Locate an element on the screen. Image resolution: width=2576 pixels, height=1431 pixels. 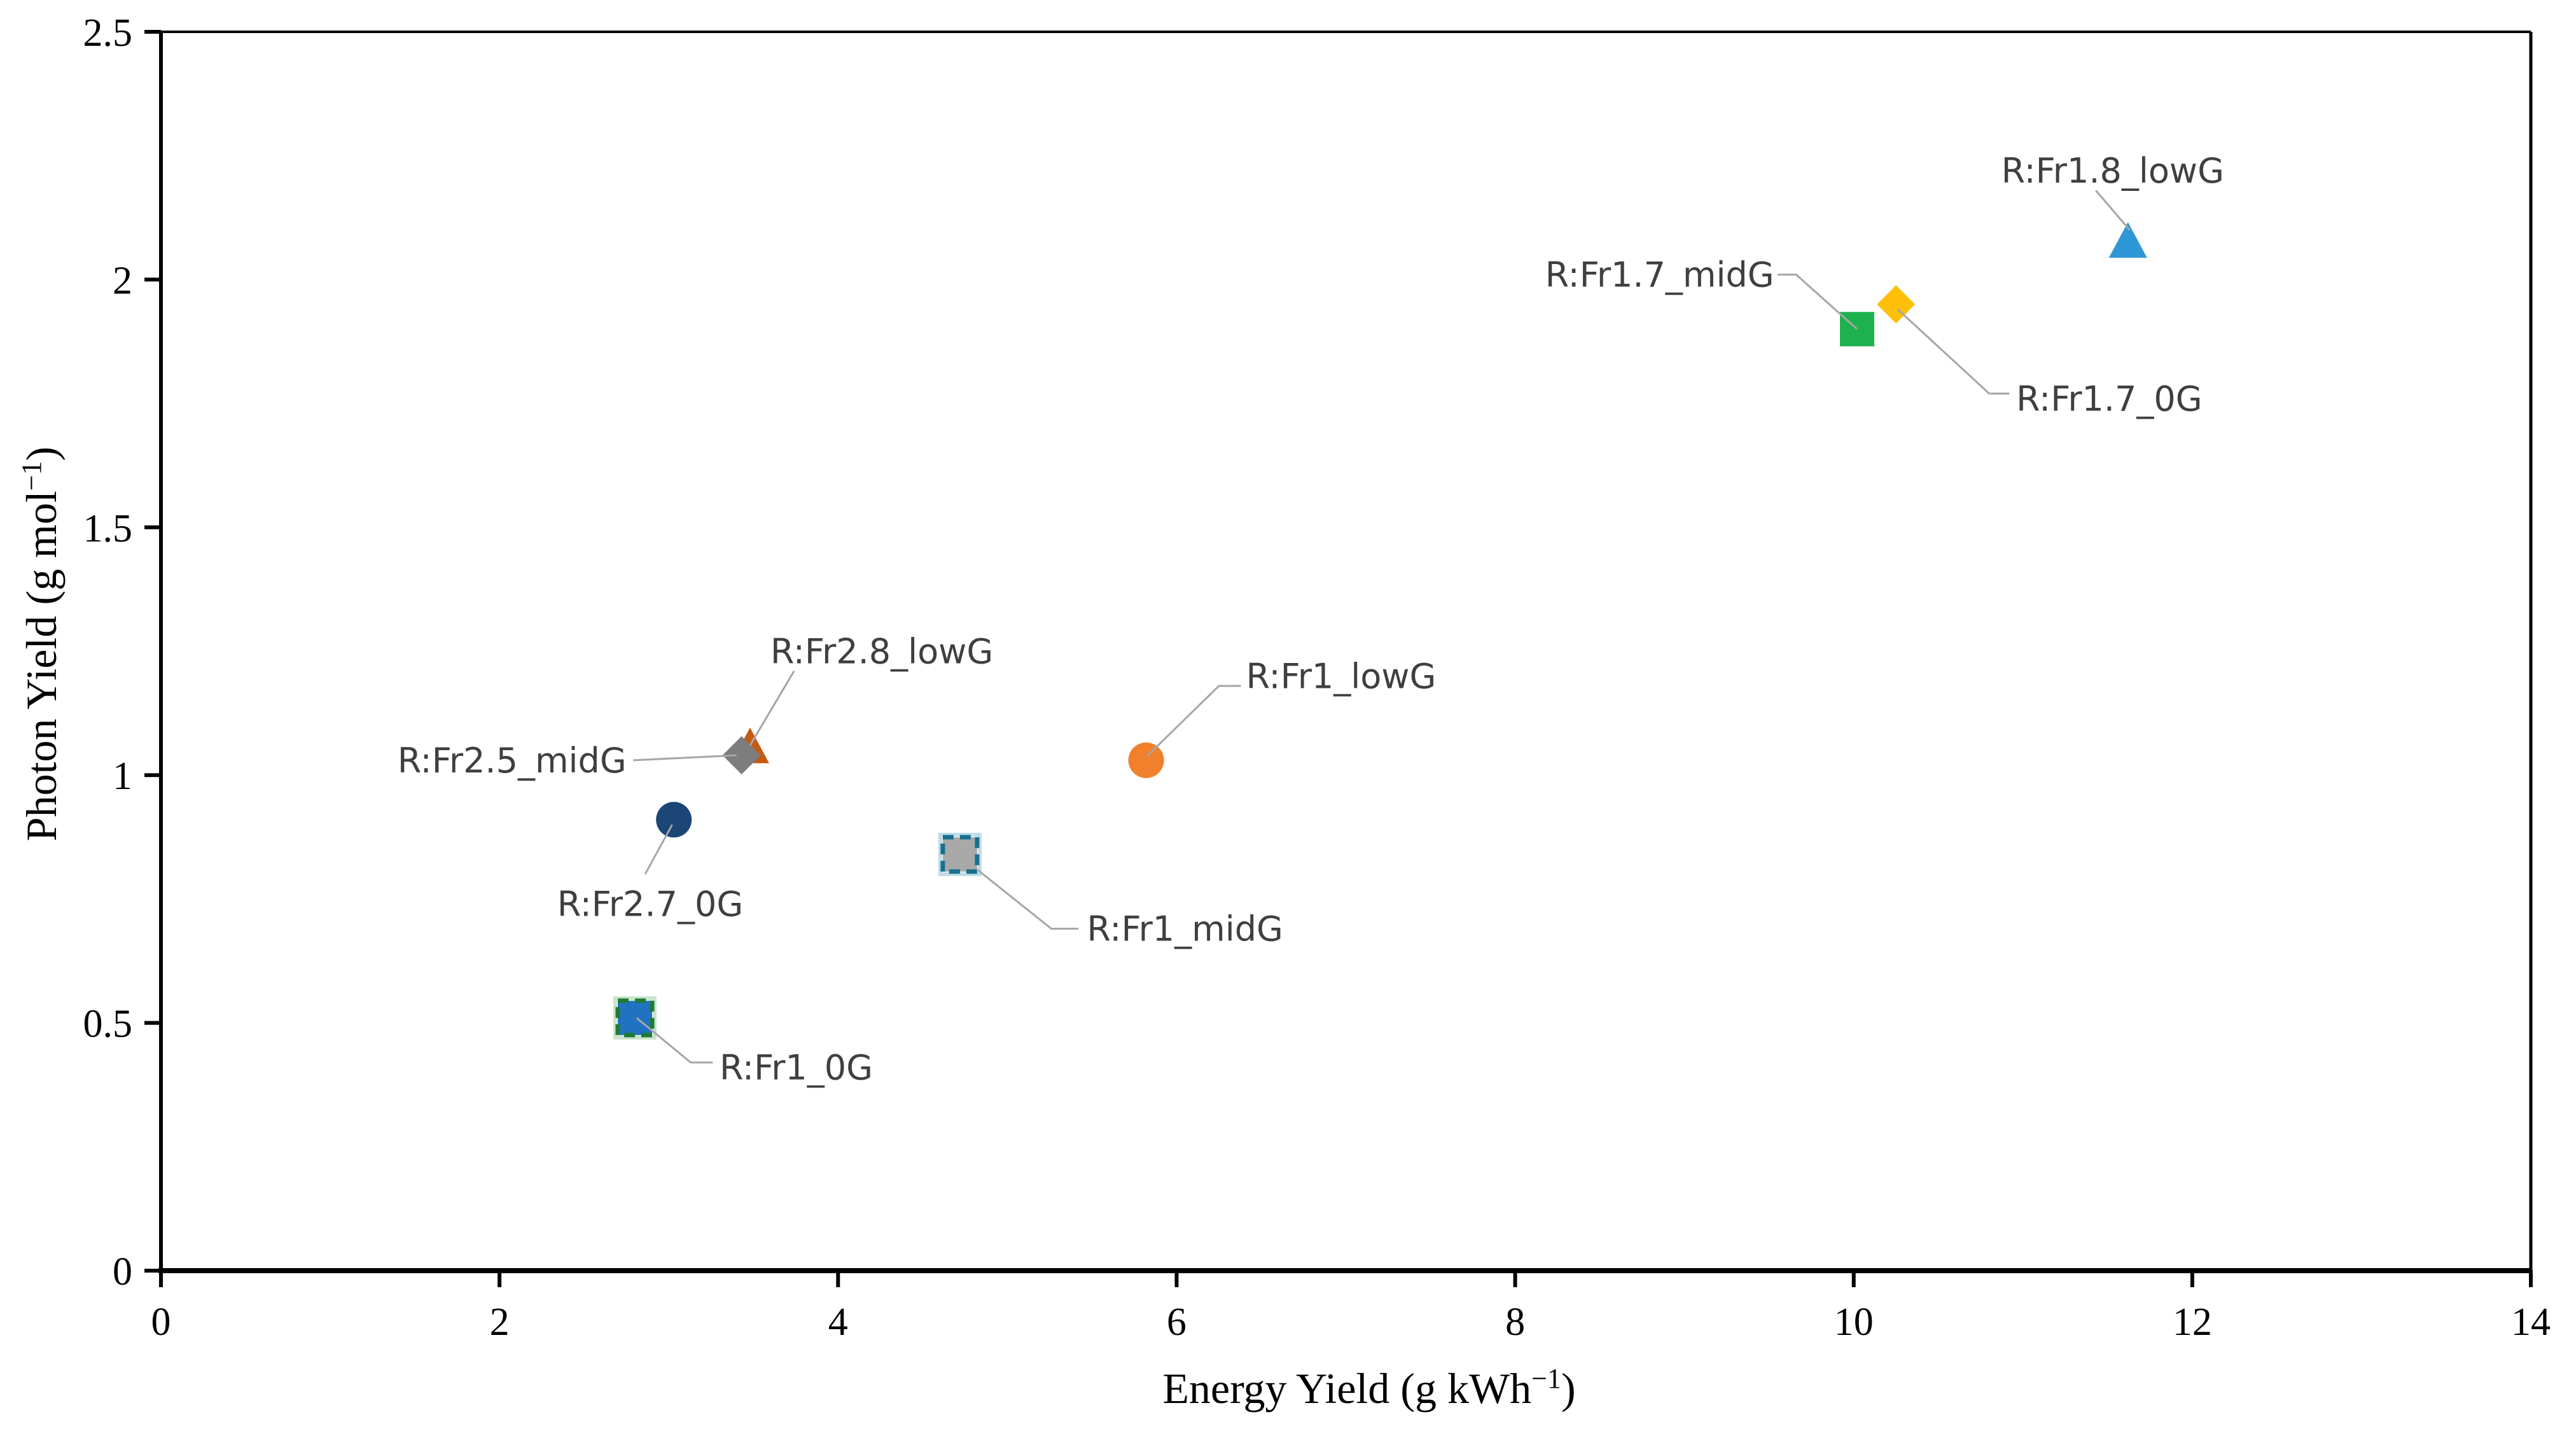
leader-line-r-fr1-7-0g is located at coordinates (1954, 352).